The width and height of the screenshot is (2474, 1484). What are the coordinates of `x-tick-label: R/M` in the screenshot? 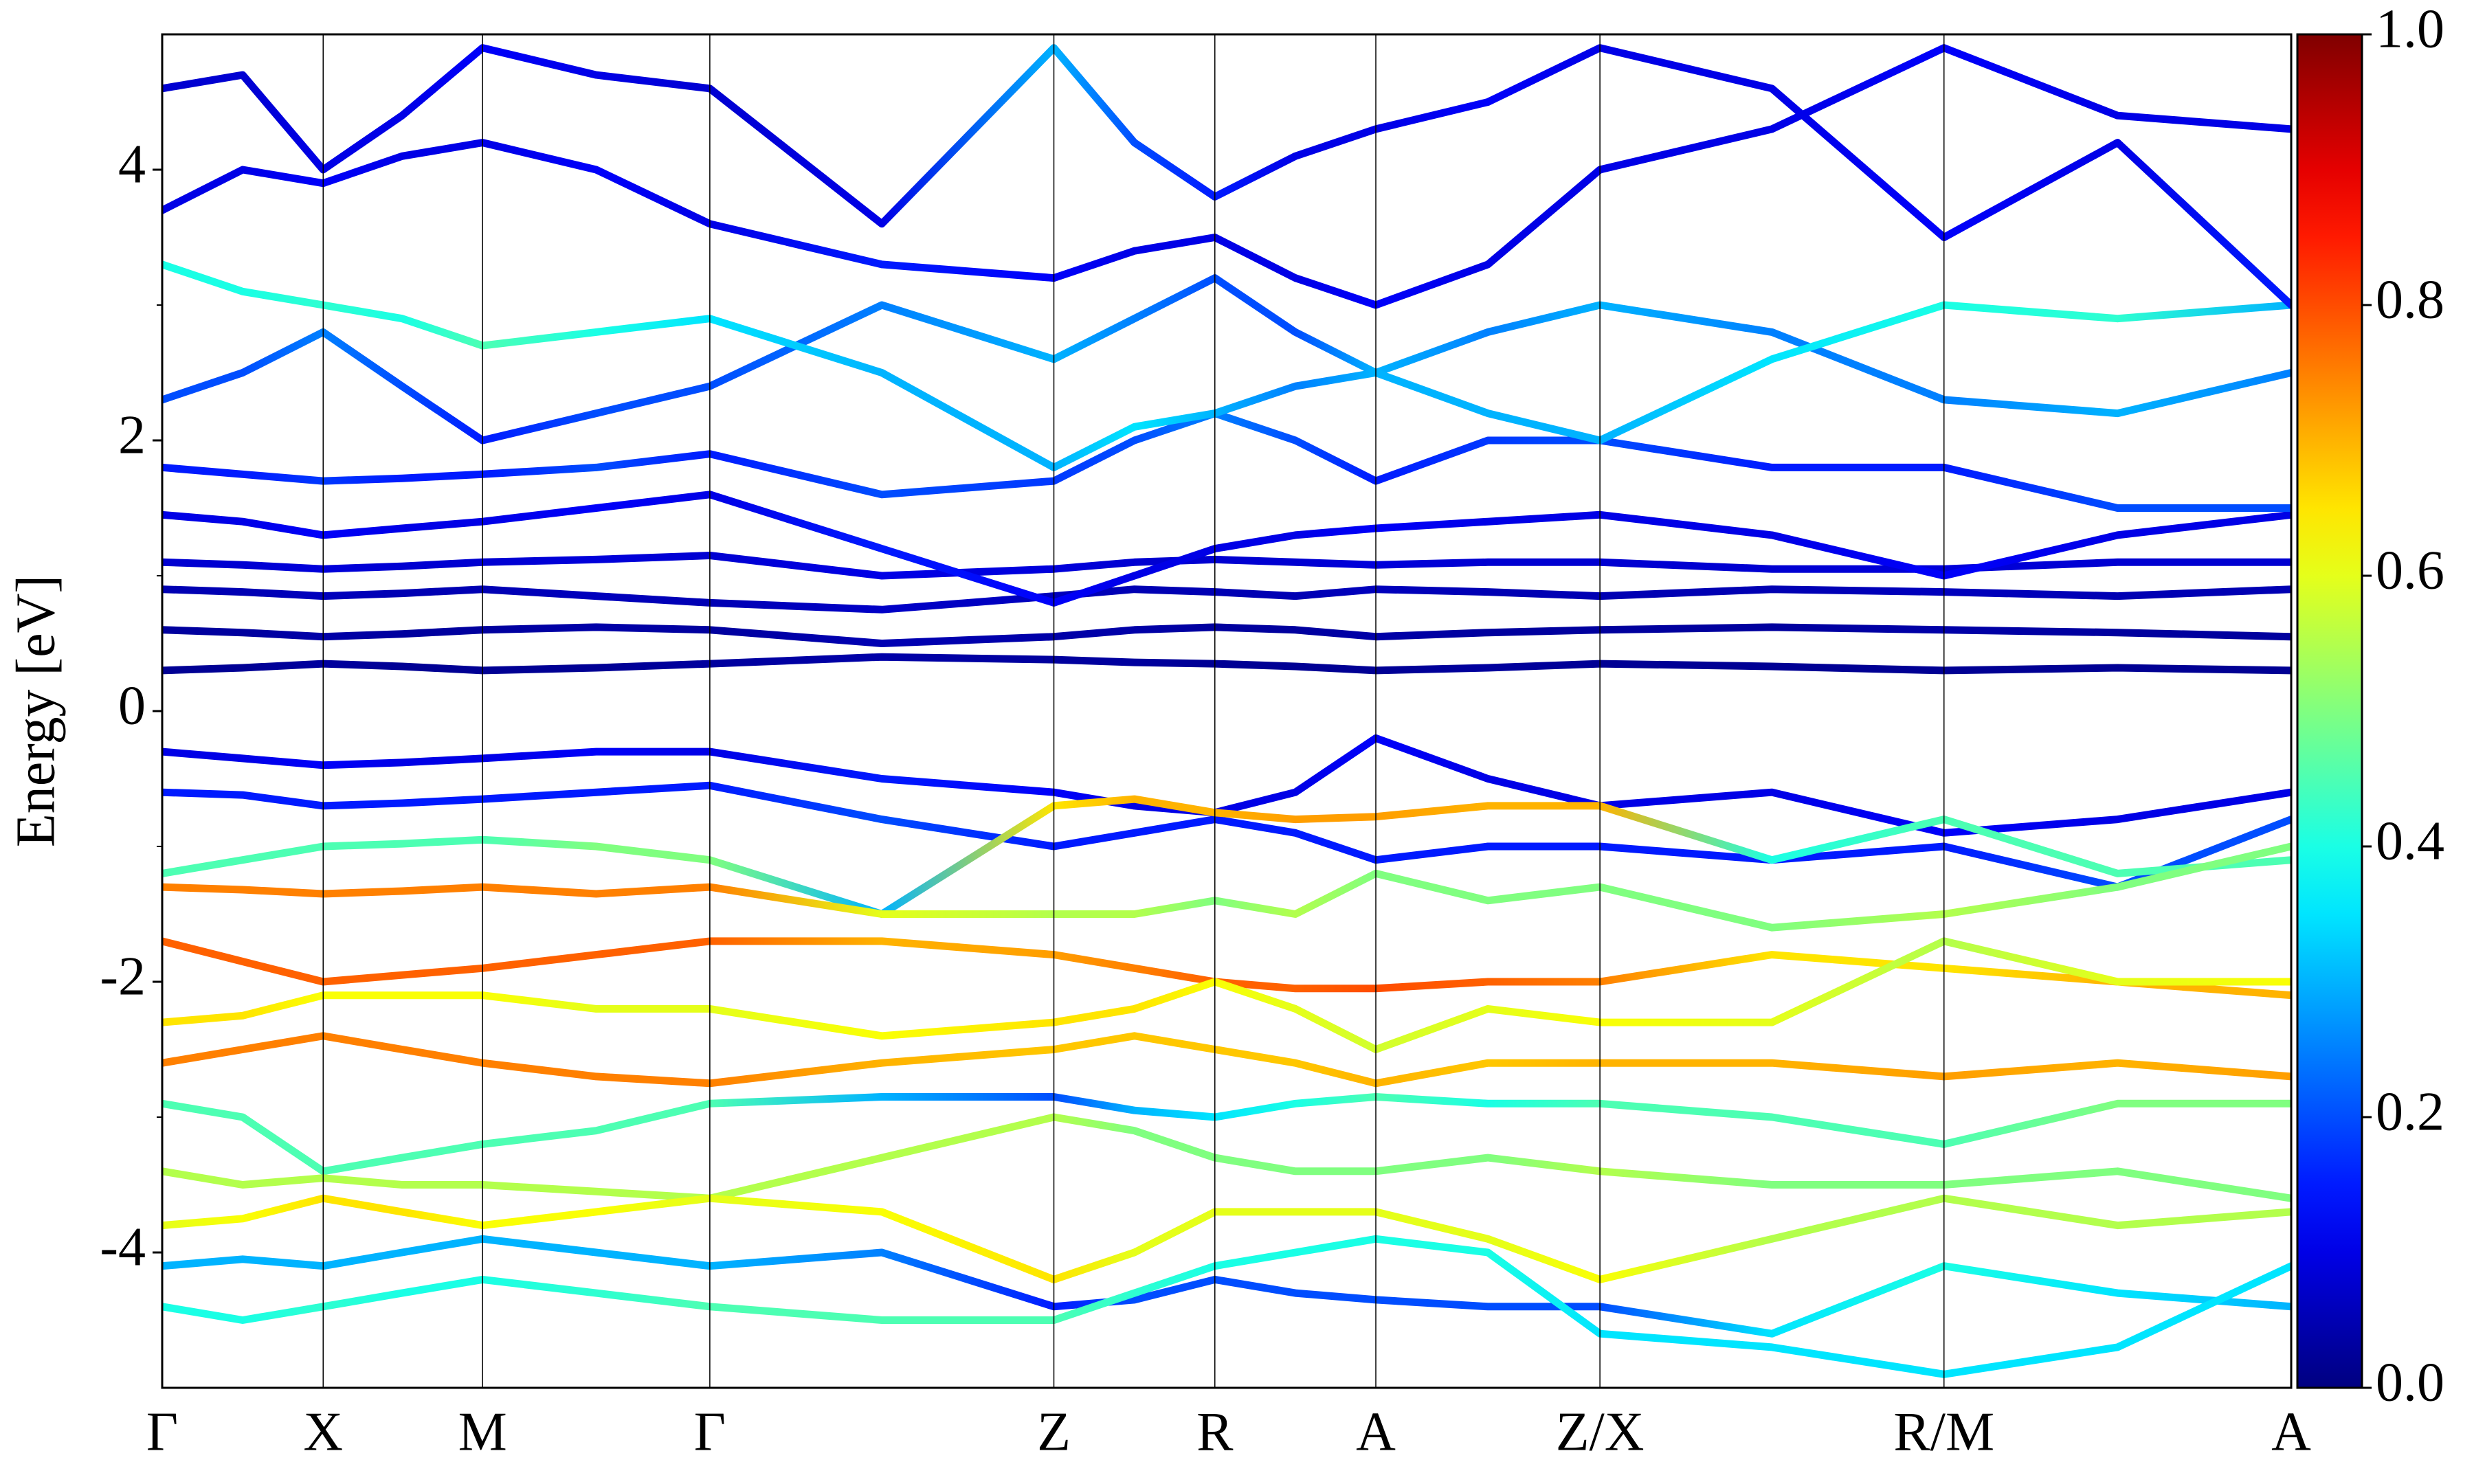 It's located at (1944, 1432).